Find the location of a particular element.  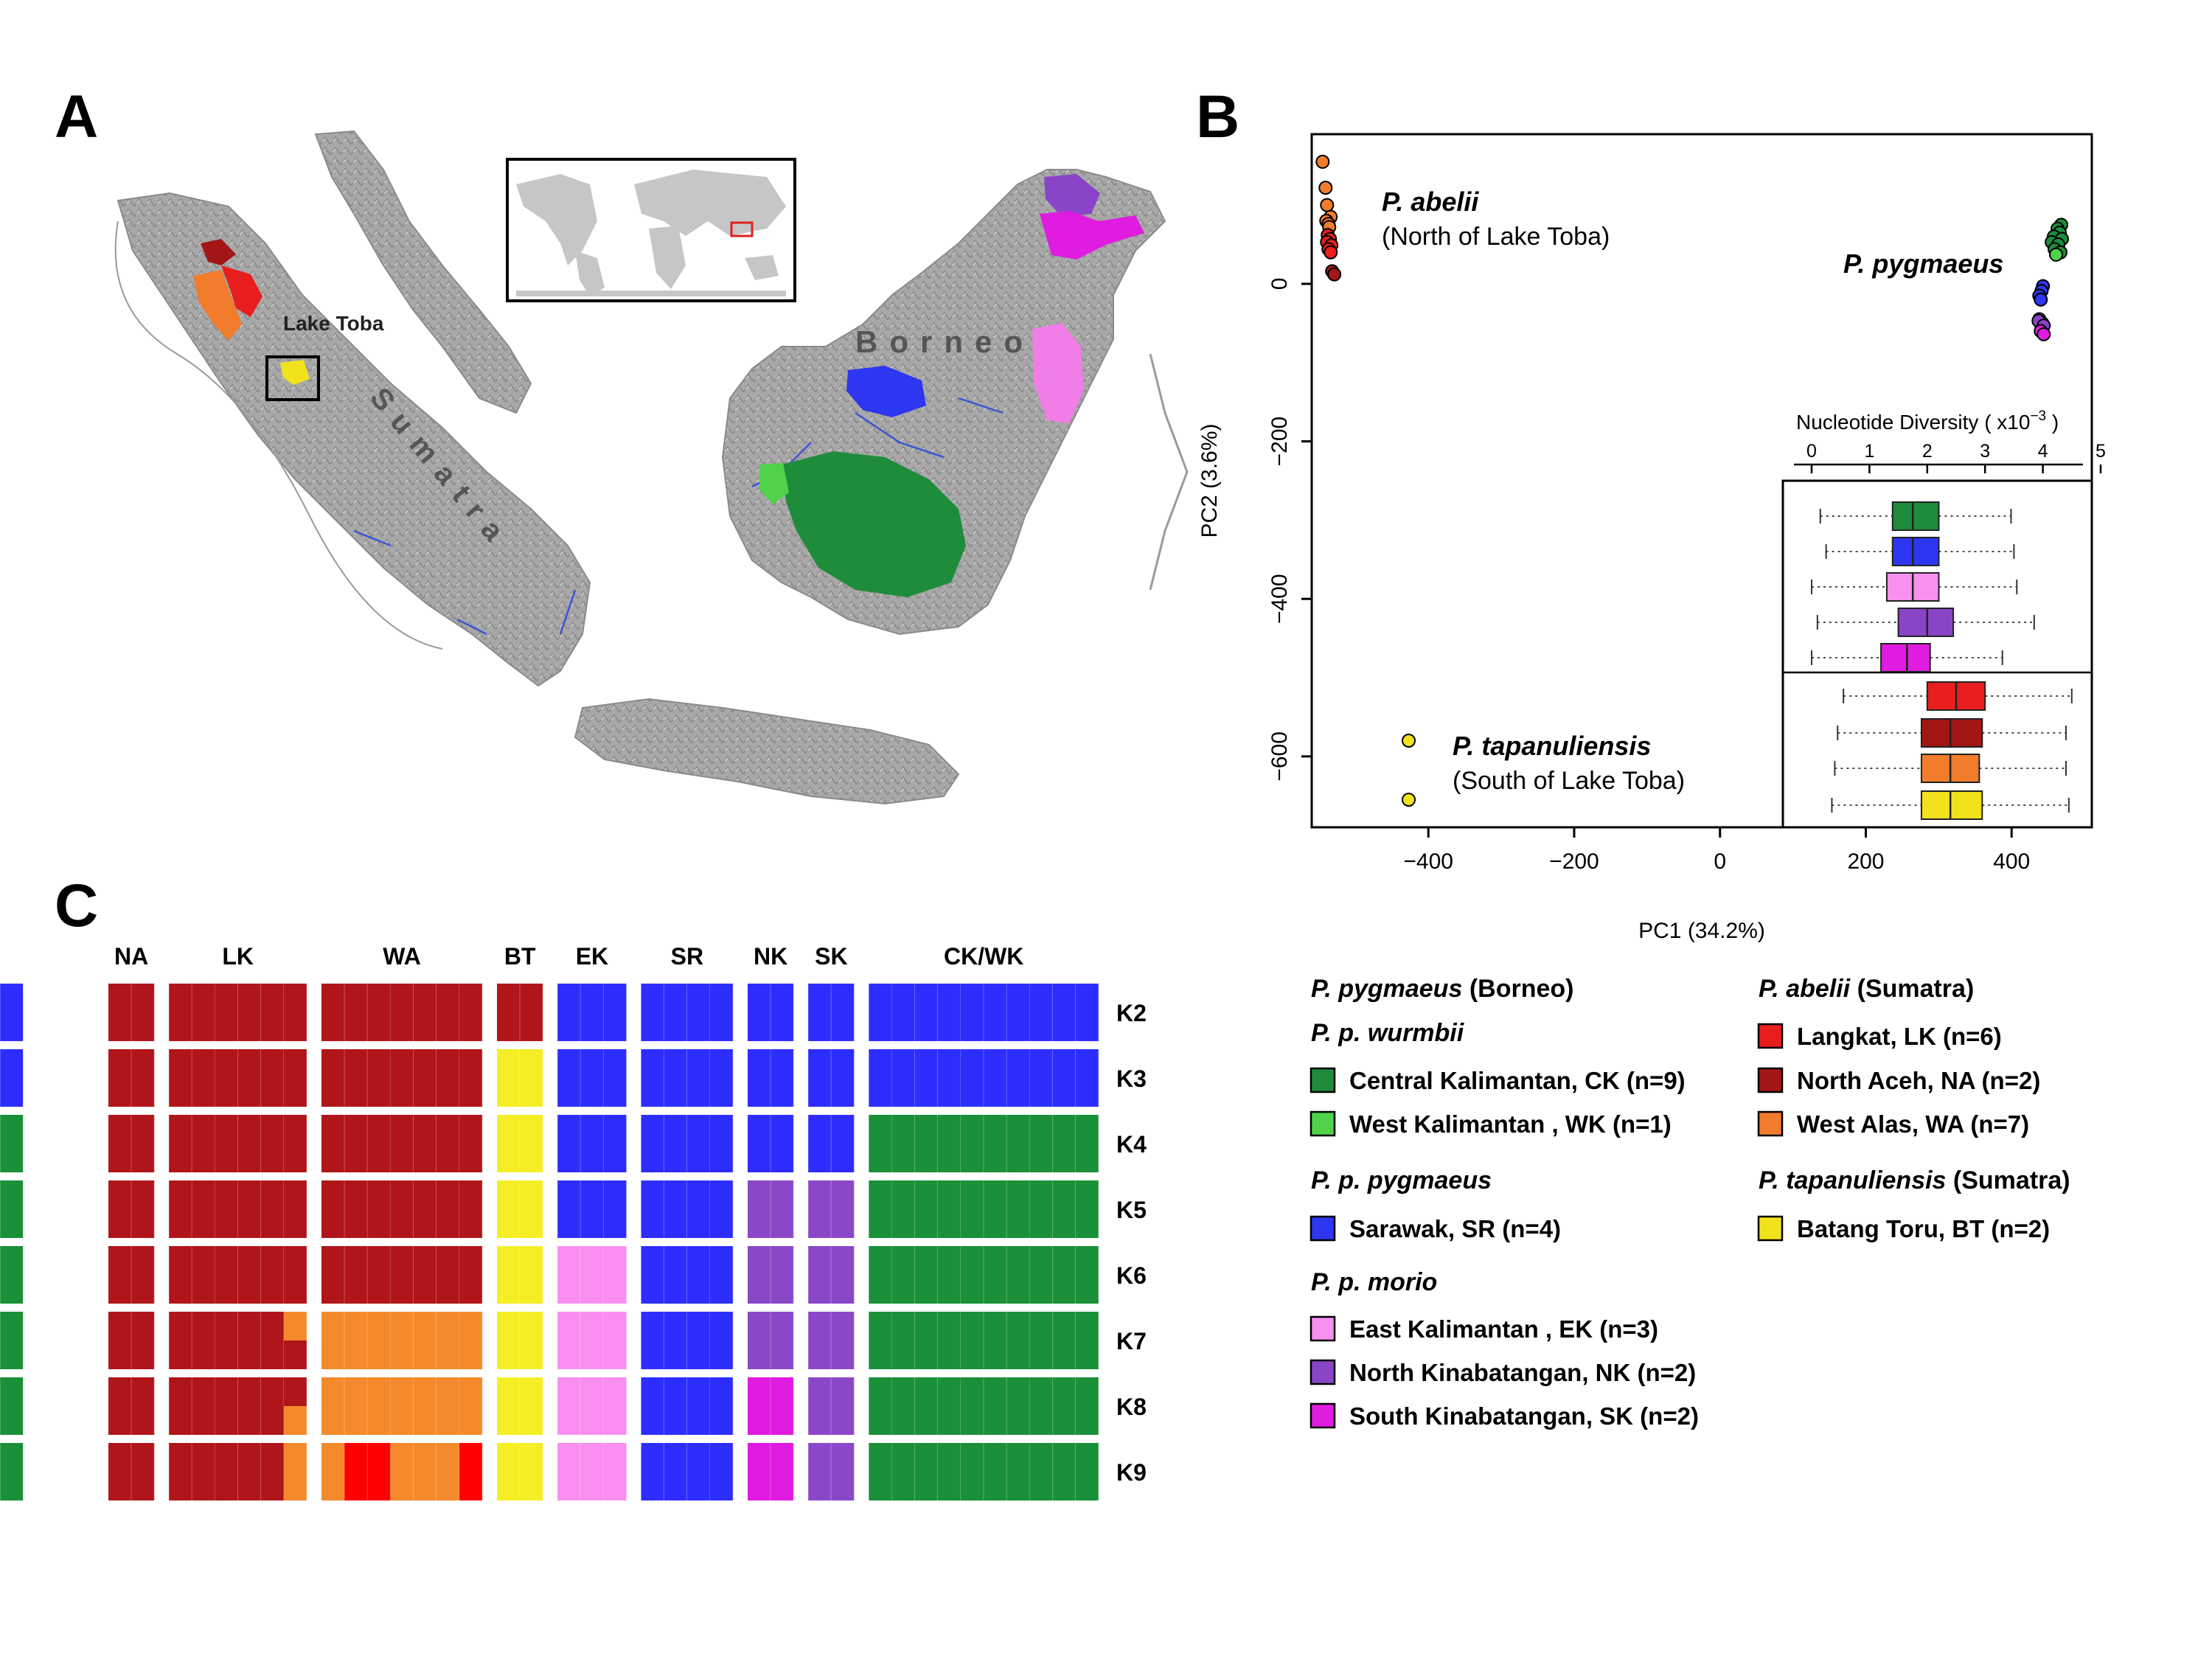

admix-group-label: SR is located at coordinates (687, 956).